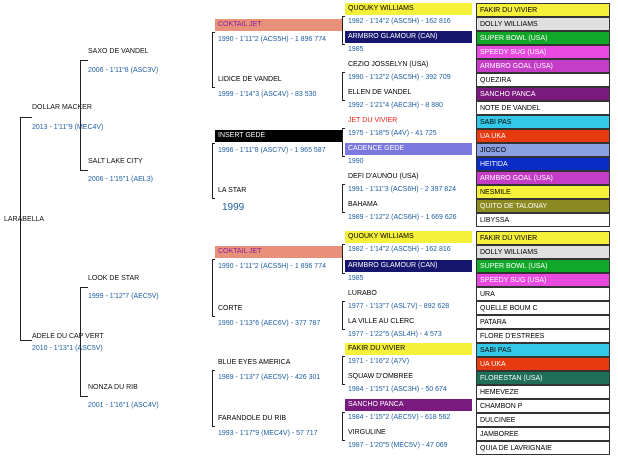 Image resolution: width=618 pixels, height=460 pixels. Describe the element at coordinates (399, 249) in the screenshot. I see `g5-detail: 1982 - 1'14"2 (ASC5H) - 162 816` at that location.